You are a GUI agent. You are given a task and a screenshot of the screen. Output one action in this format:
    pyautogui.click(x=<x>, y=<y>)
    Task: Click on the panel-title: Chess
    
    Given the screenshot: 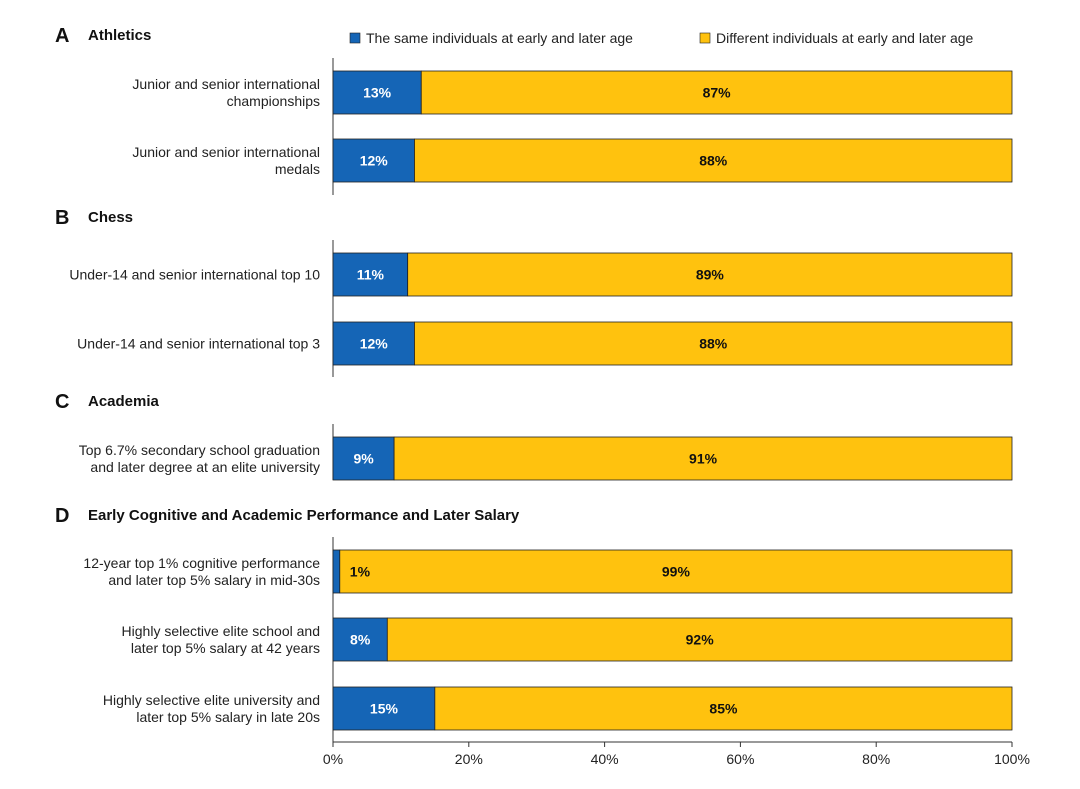 What is the action you would take?
    pyautogui.click(x=110, y=217)
    